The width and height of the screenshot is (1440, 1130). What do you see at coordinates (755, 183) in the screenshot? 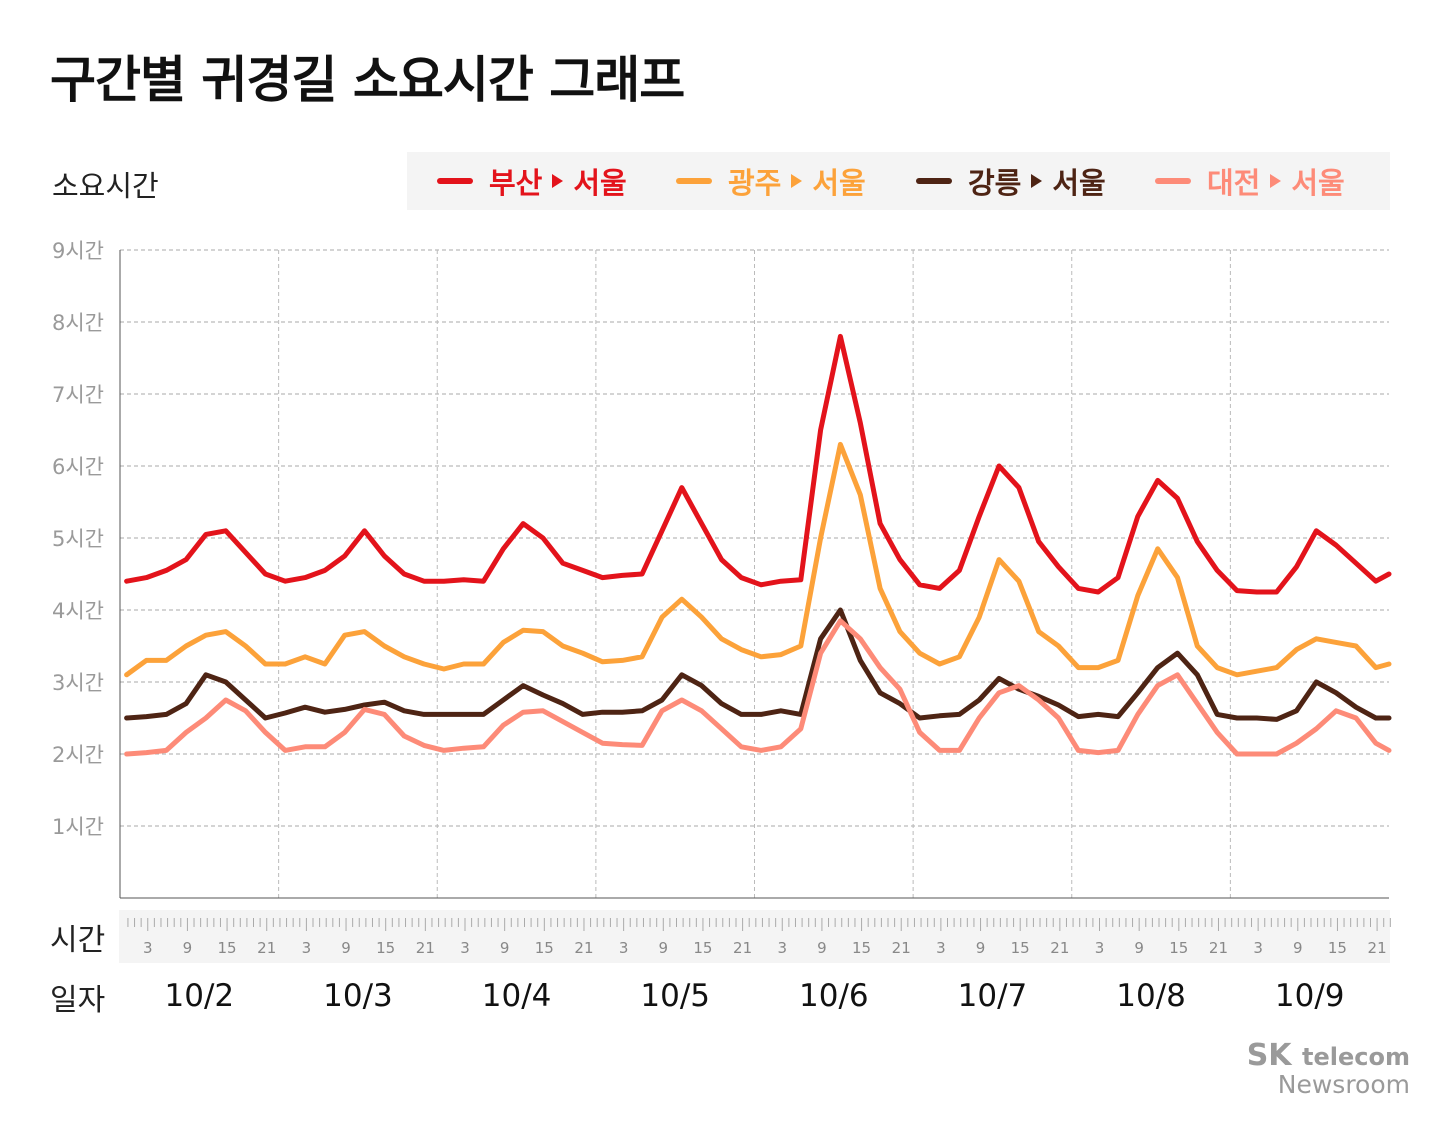
I see `legend-origin: 광주` at bounding box center [755, 183].